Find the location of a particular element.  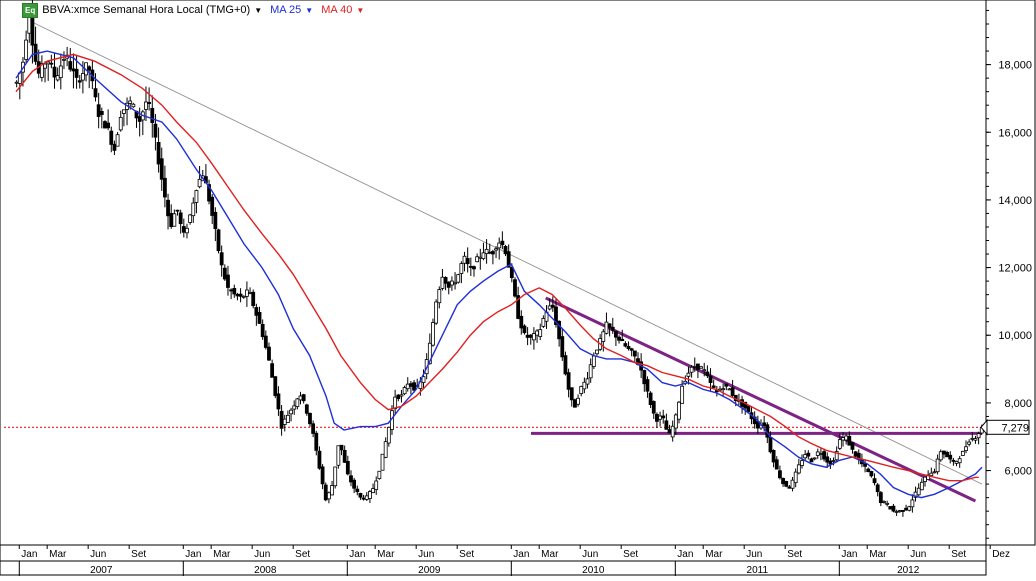

current-price-label: 7,279 is located at coordinates (1015, 428).